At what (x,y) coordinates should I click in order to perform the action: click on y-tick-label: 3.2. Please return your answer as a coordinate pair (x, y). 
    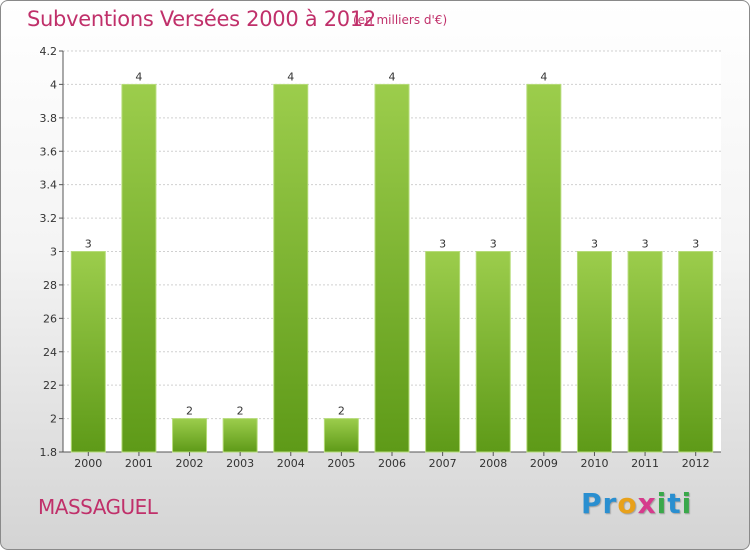
    Looking at the image, I should click on (49, 218).